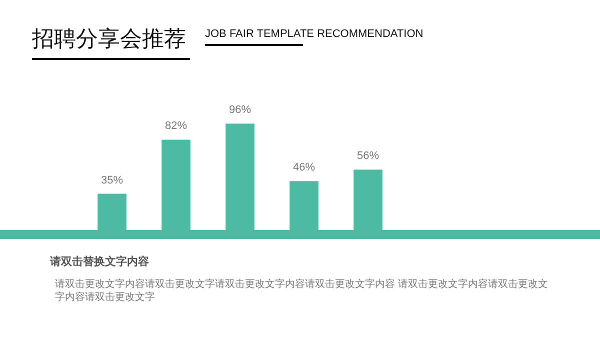 The height and width of the screenshot is (338, 600). What do you see at coordinates (240, 110) in the screenshot?
I see `data-label: 96%` at bounding box center [240, 110].